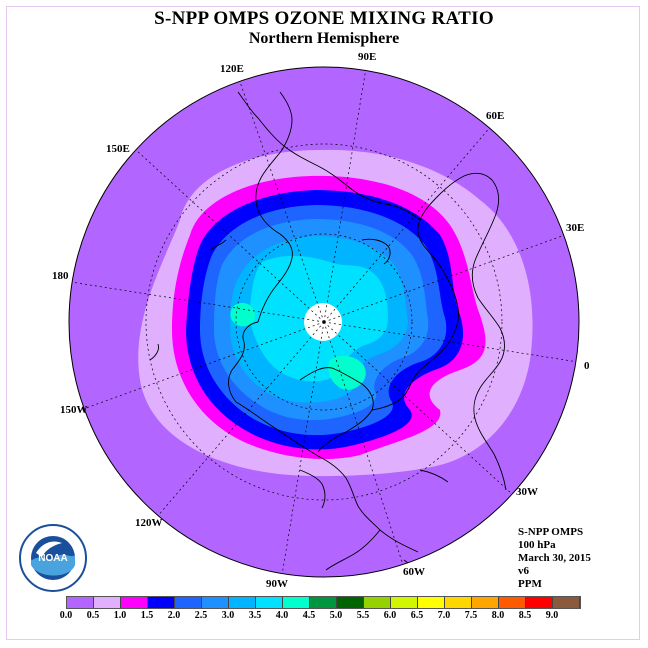 The width and height of the screenshot is (648, 648). I want to click on lon-label-150e: 150E, so click(118, 149).